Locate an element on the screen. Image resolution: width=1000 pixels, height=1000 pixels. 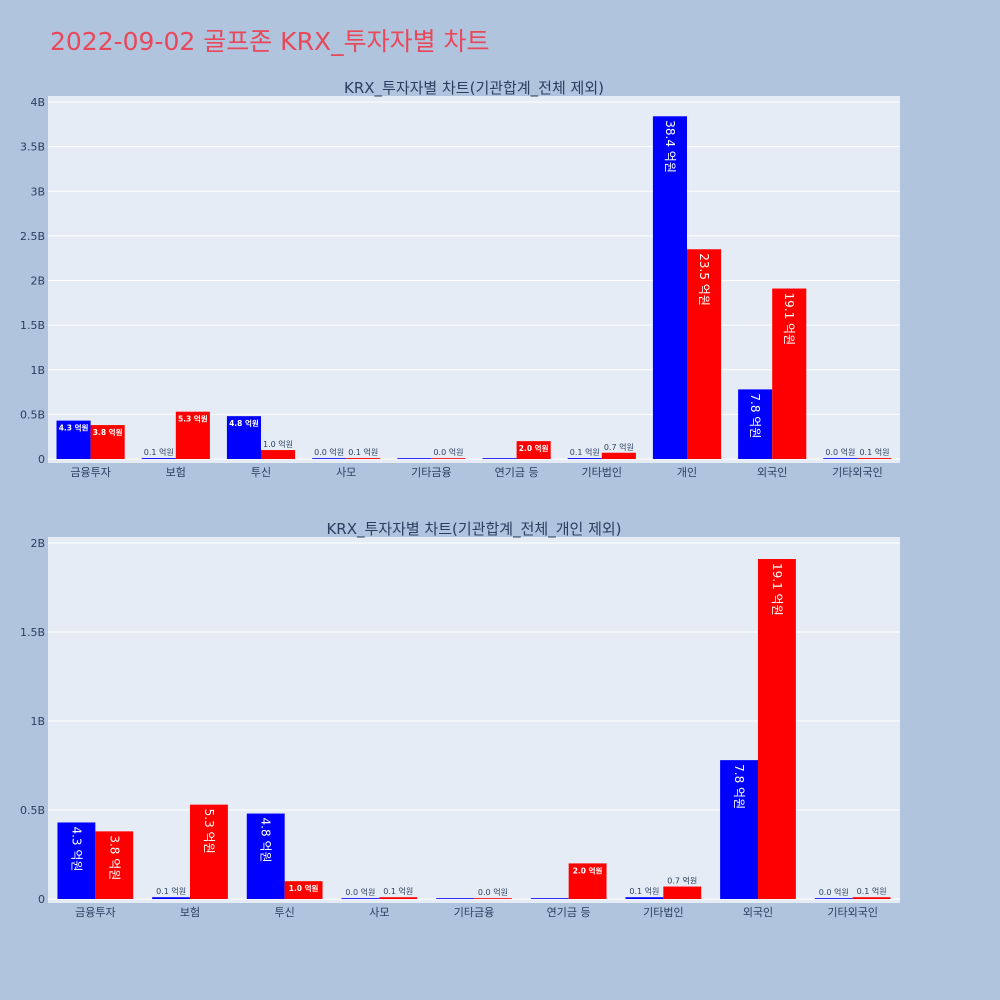
x-tick-label: 사모 is located at coordinates (346, 472).